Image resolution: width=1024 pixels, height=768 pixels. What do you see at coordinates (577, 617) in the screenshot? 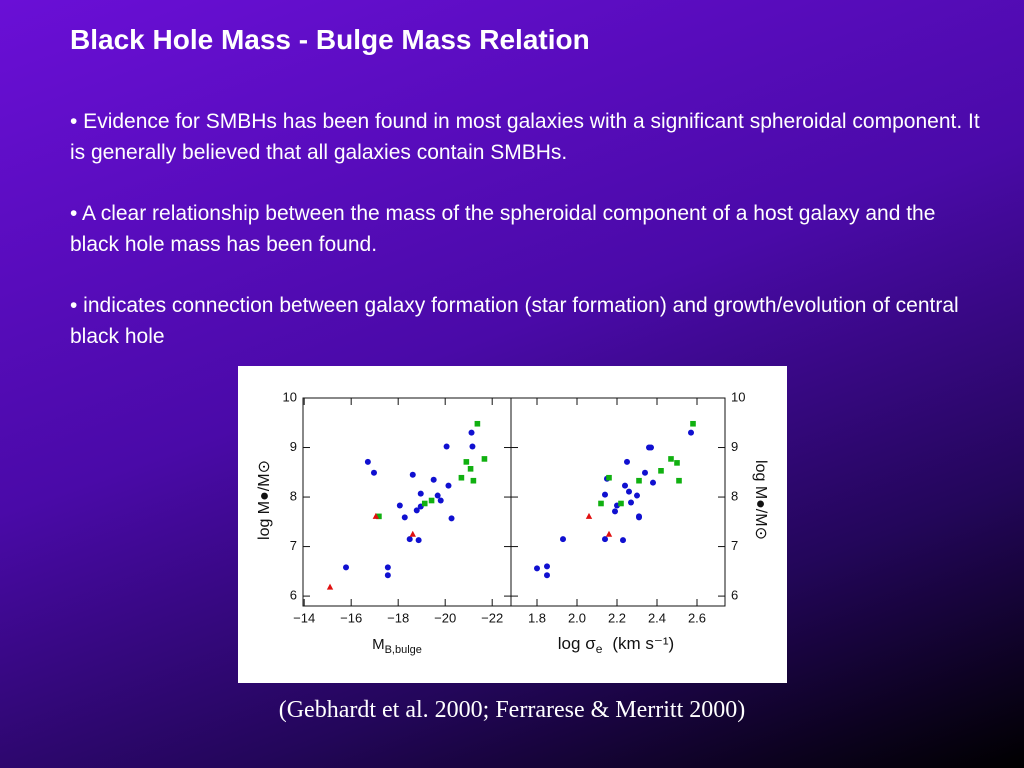
I see `x-tick-label: 2.0` at bounding box center [577, 617].